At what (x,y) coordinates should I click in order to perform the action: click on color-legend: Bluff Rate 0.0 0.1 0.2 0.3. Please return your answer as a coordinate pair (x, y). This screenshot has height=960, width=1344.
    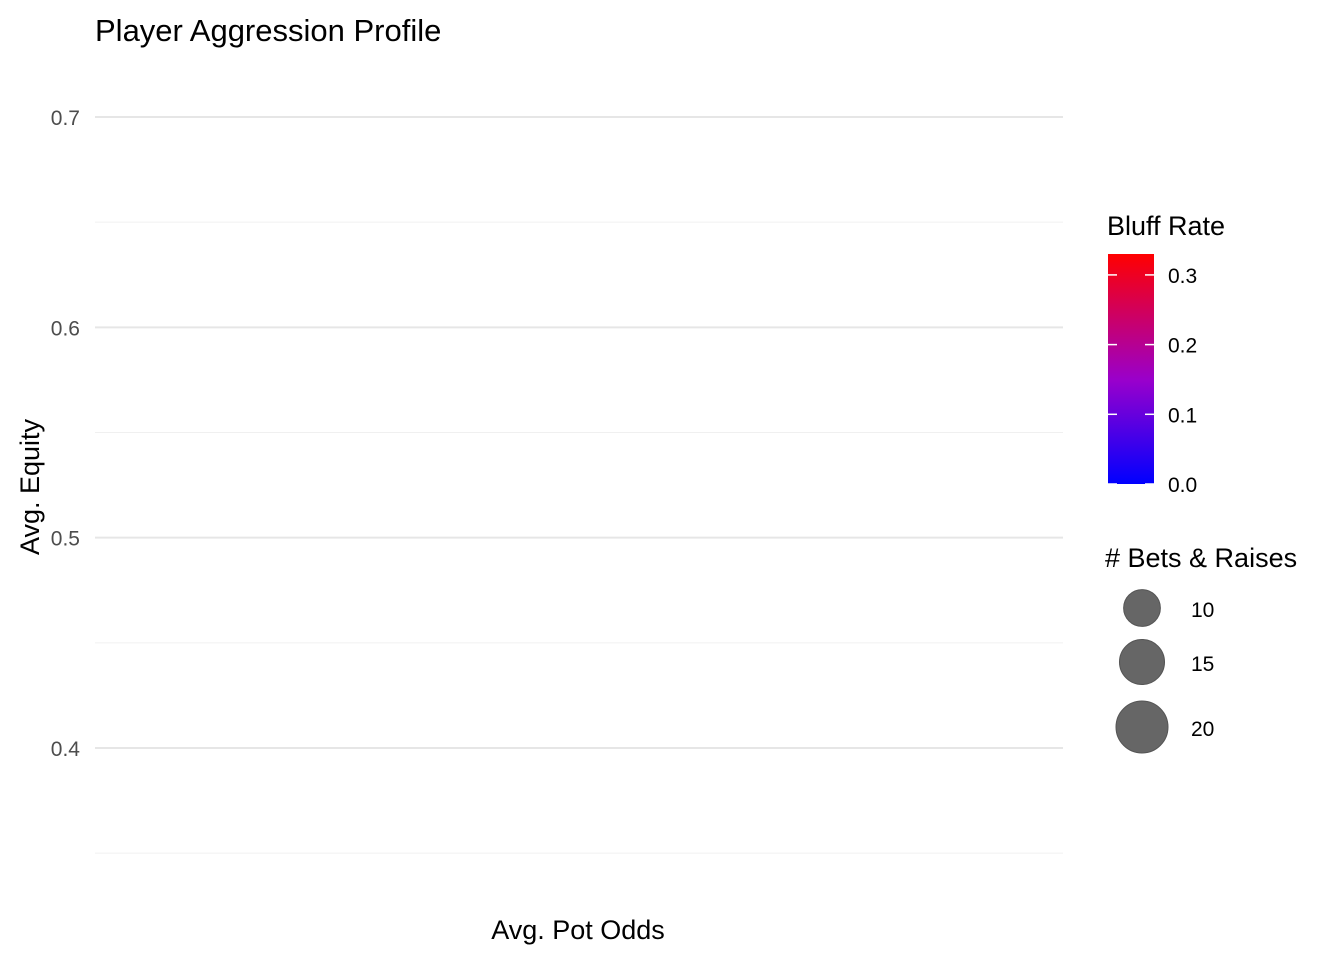
    Looking at the image, I should click on (1166, 354).